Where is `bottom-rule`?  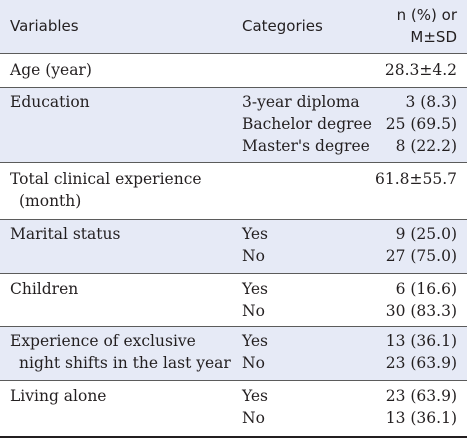
bottom-rule is located at coordinates (233, 437).